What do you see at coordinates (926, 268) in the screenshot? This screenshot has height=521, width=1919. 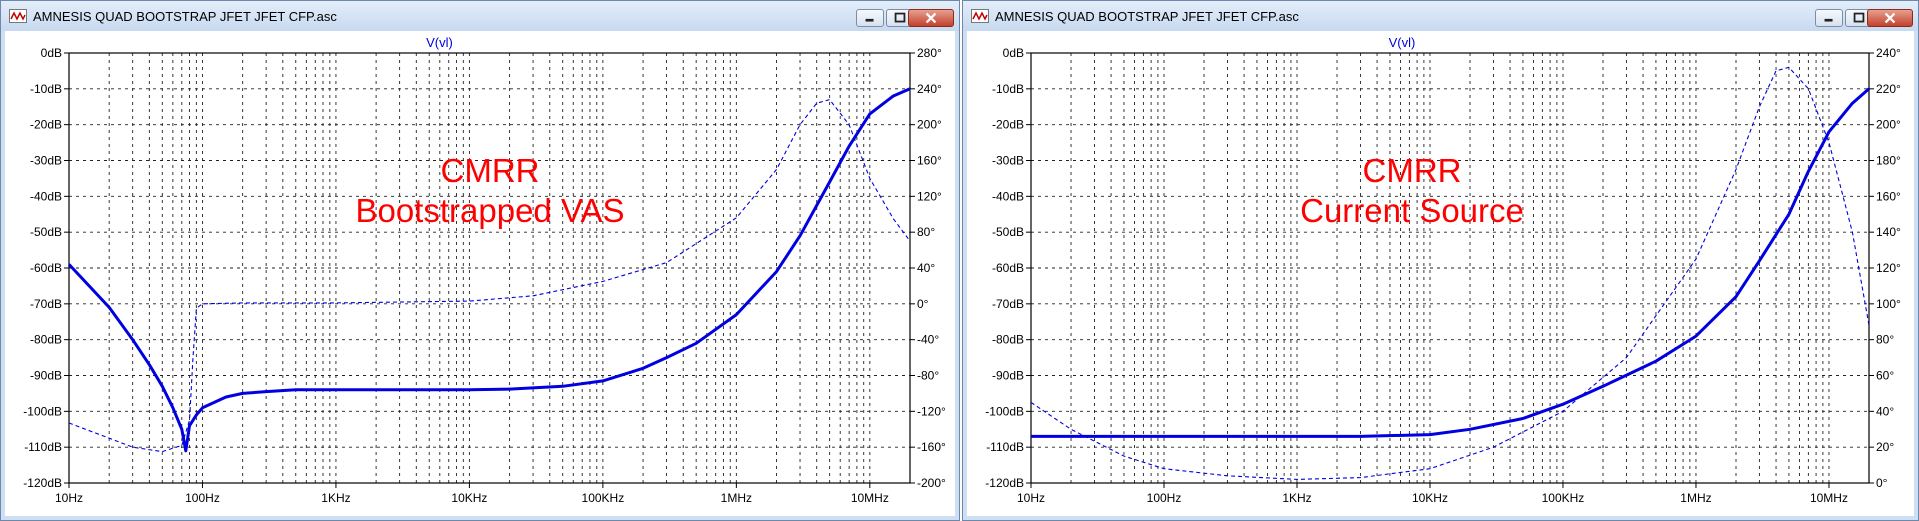 I see `y2-tick-label: 40°` at bounding box center [926, 268].